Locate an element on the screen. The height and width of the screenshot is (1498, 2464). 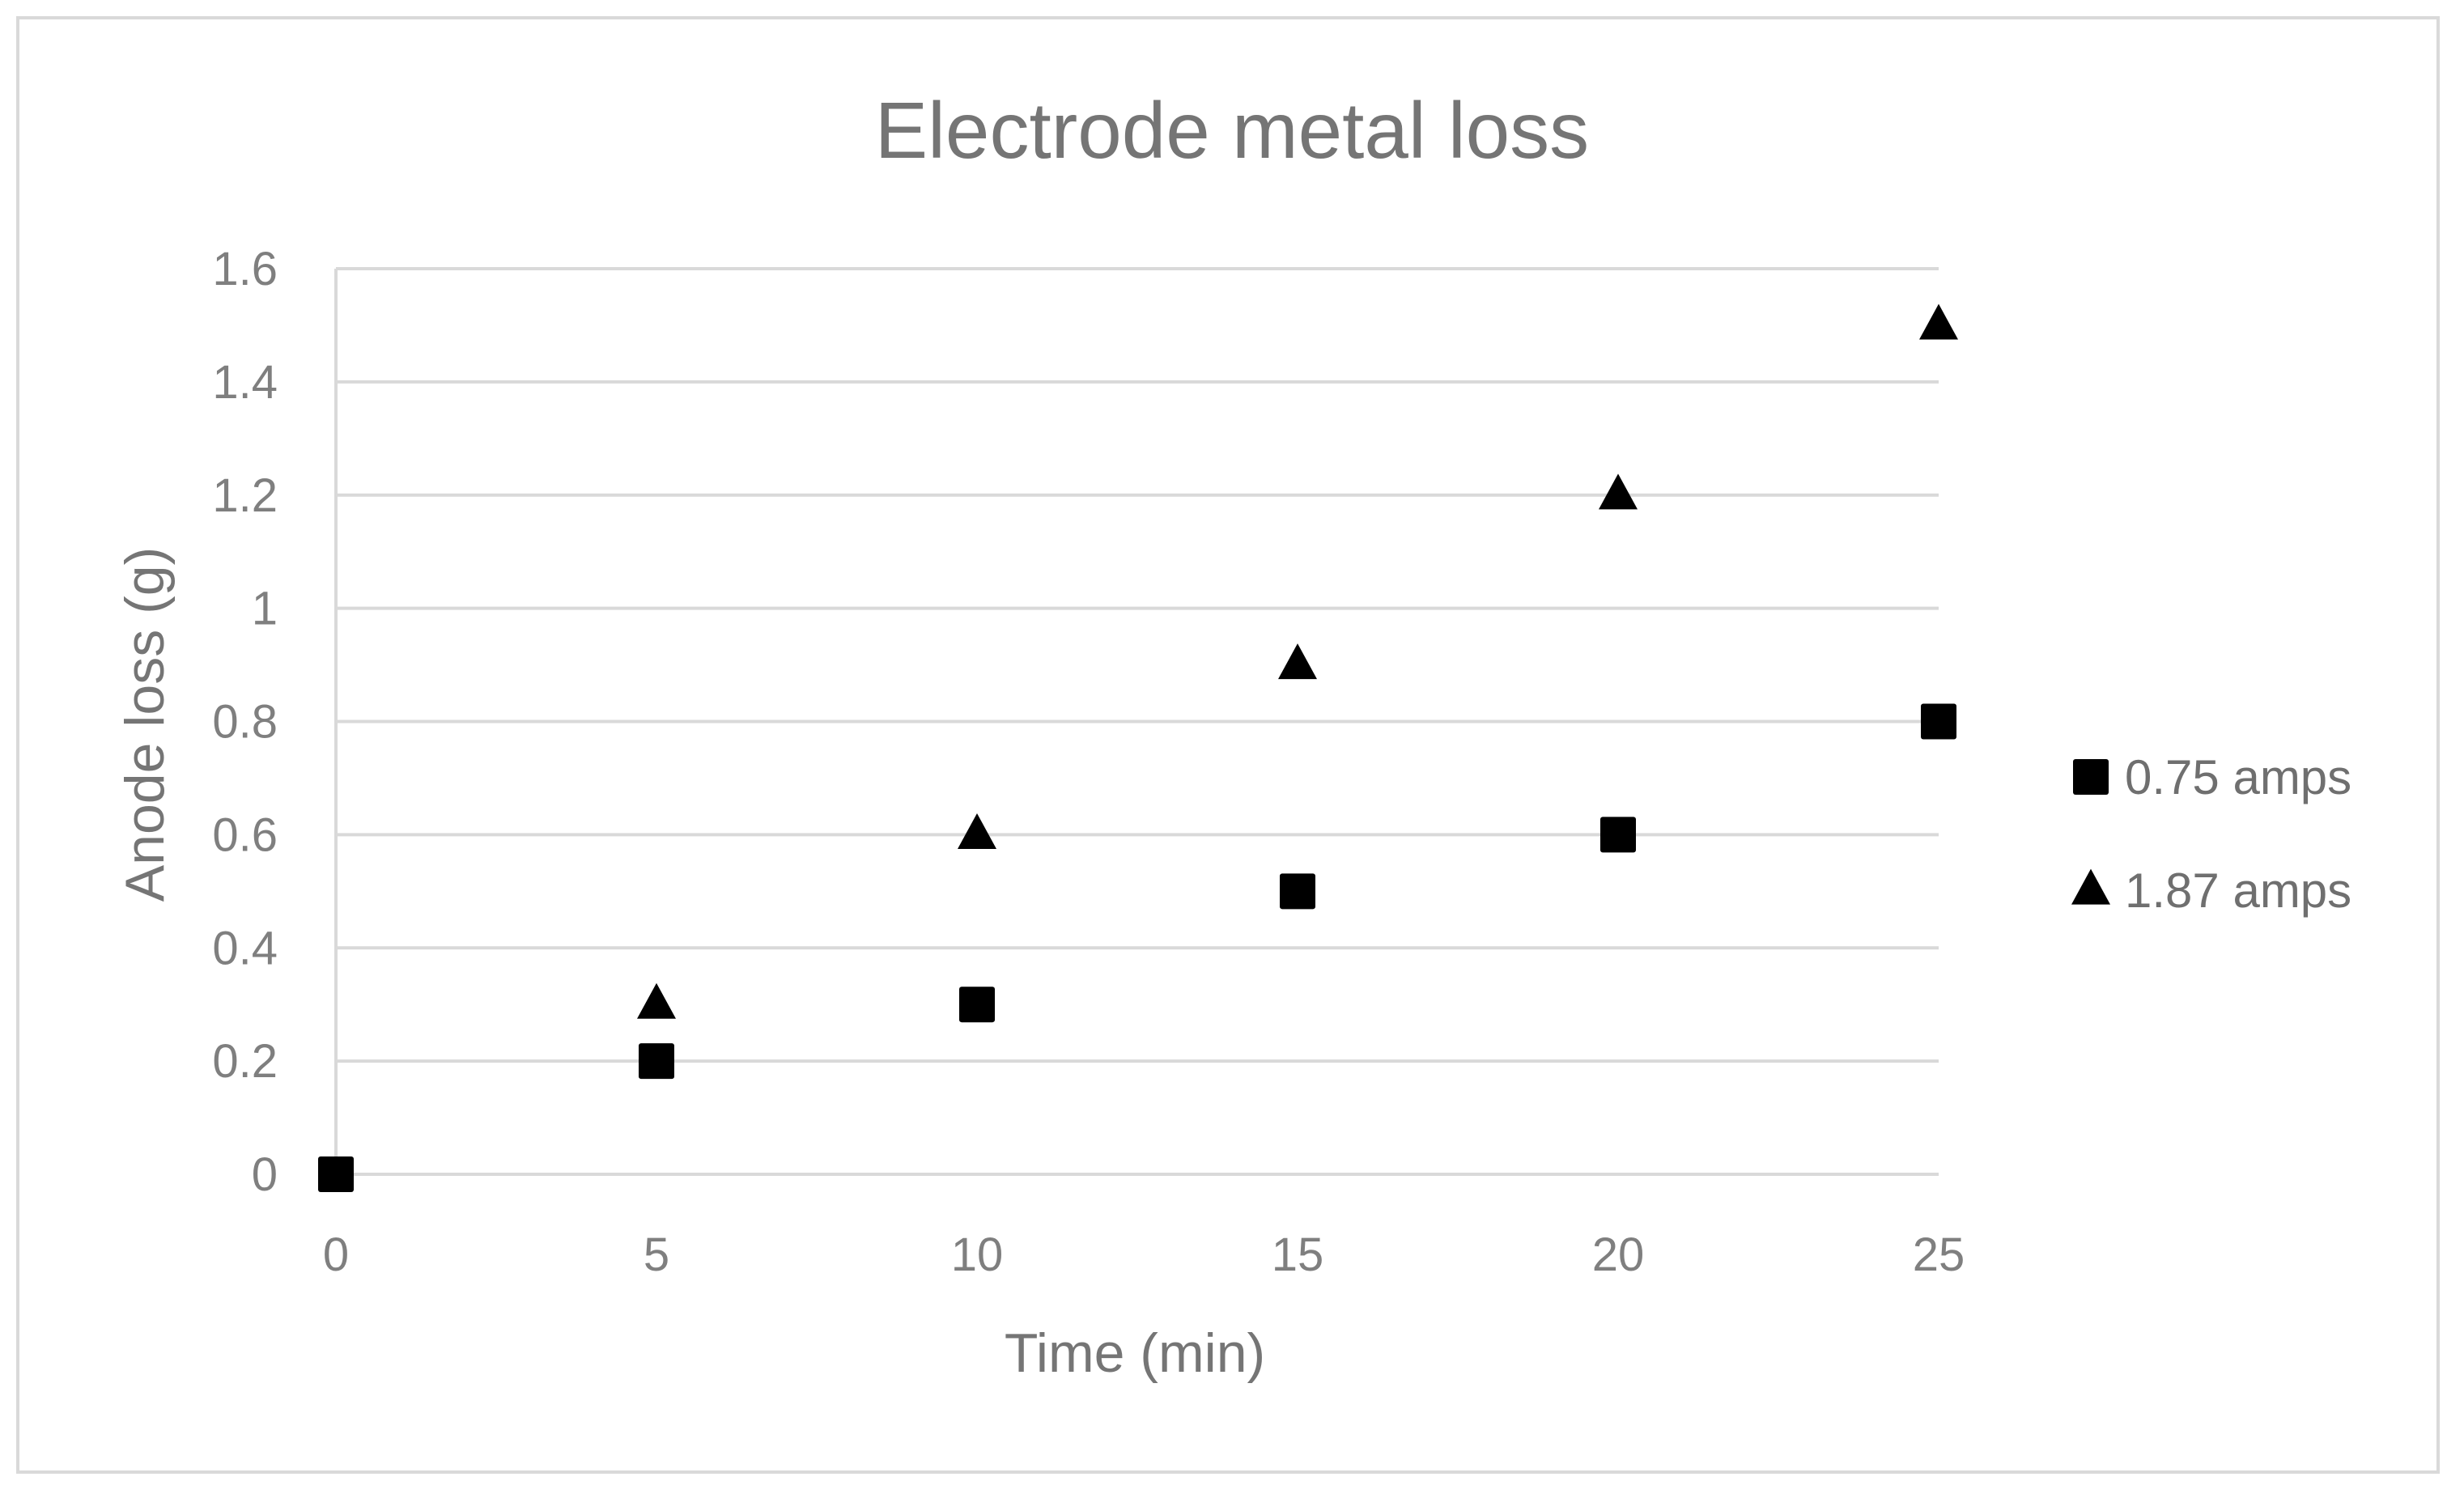
x-tick-label: 10 is located at coordinates (978, 1255).